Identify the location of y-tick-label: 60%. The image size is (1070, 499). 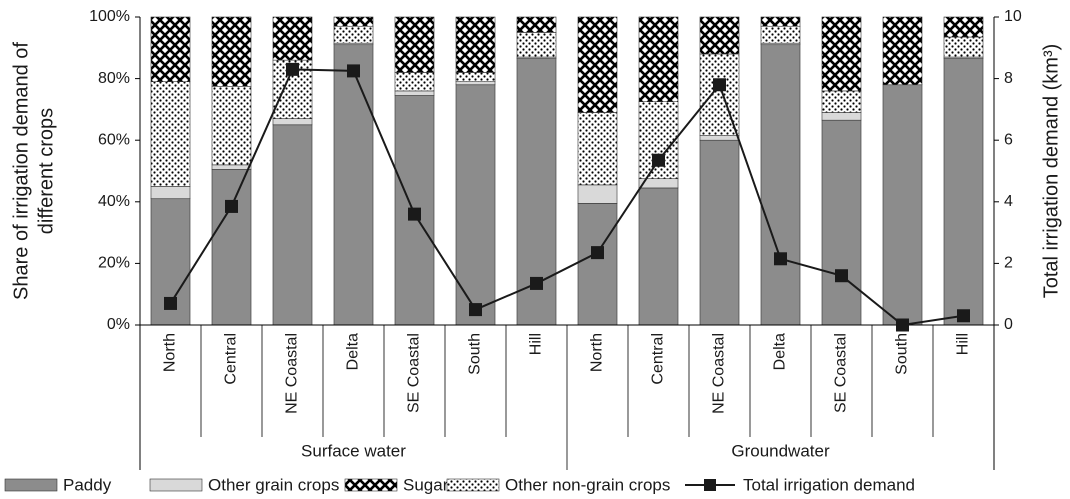
(114, 139).